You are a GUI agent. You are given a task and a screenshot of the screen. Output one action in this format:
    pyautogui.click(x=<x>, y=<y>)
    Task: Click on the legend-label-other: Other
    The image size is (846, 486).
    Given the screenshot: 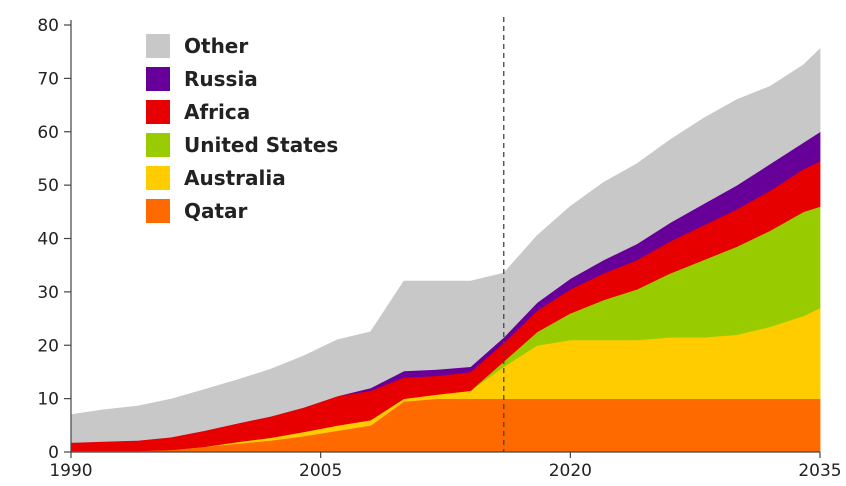 What is the action you would take?
    pyautogui.click(x=216, y=46)
    